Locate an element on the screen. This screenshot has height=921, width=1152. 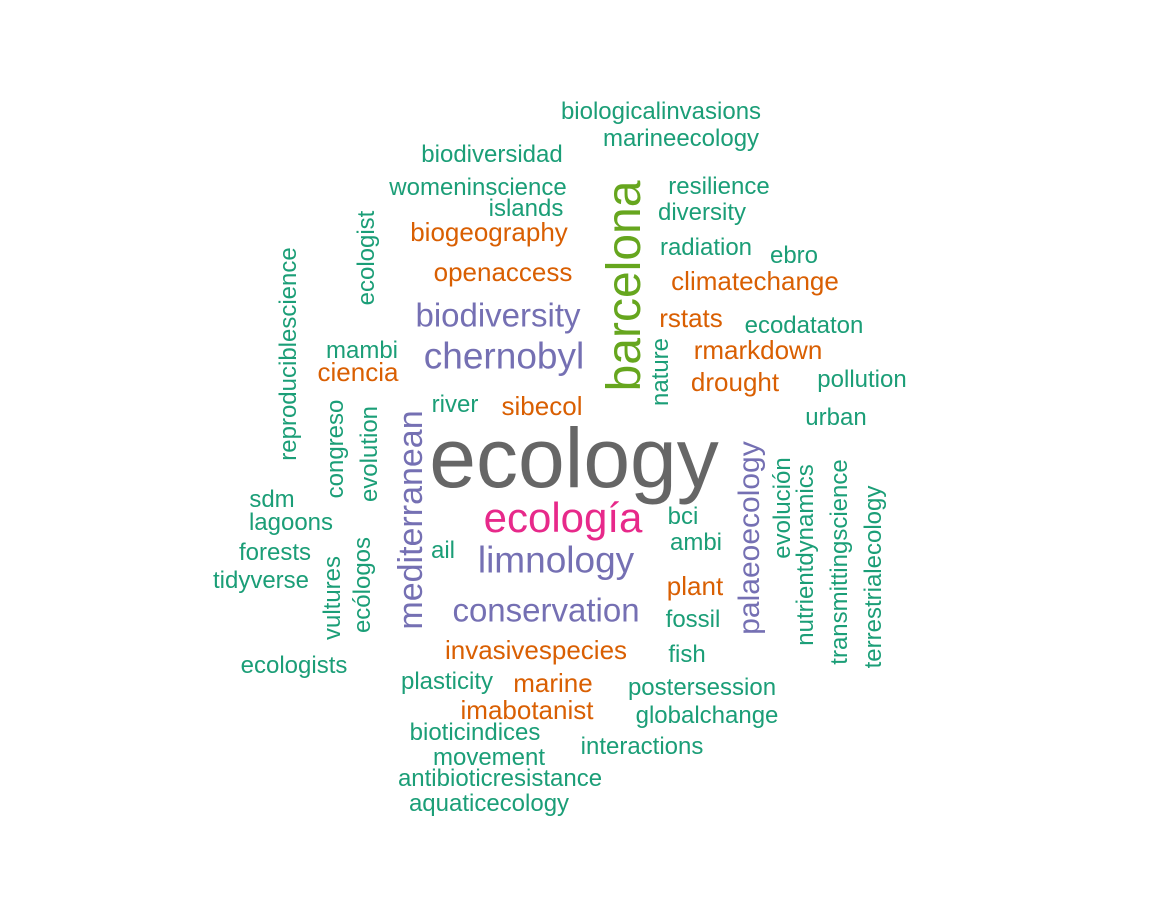
word-57: postersession is located at coordinates (702, 687).